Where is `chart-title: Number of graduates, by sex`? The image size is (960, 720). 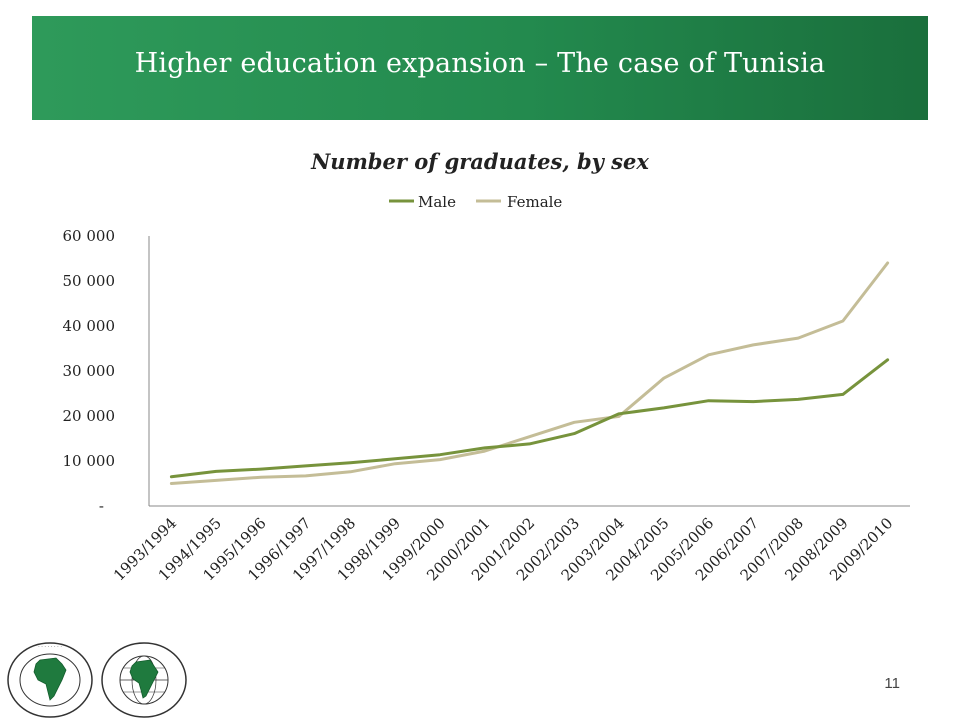
chart-title: Number of graduates, by sex is located at coordinates (479, 161).